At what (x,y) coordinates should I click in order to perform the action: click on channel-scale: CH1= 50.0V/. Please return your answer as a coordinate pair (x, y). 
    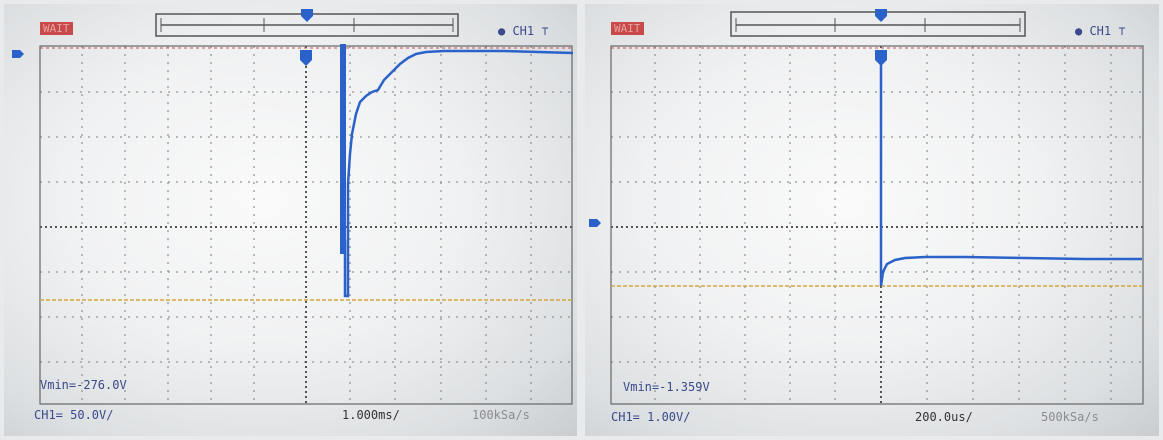
    Looking at the image, I should click on (74, 415).